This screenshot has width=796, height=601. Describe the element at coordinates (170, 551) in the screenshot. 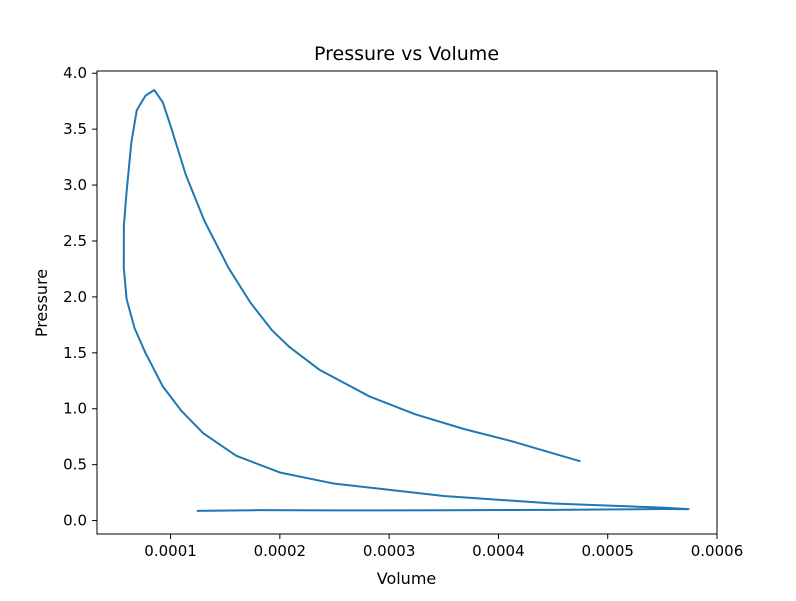

I see `x-tick-label: 0.0001` at that location.